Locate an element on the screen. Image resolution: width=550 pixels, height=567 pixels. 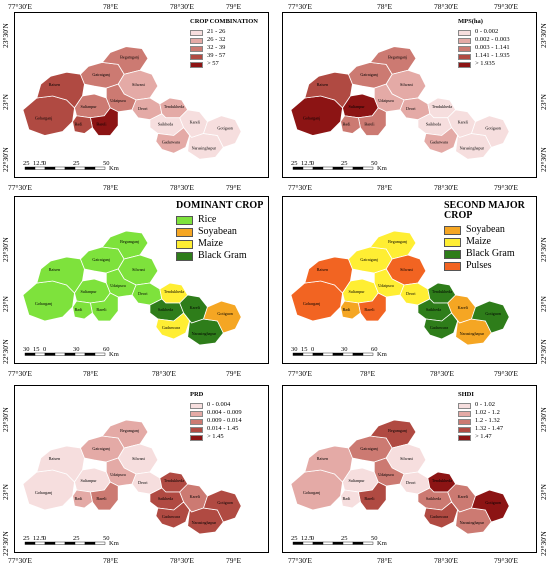
legend-item: Black Gram is located at coordinates (220, 256).